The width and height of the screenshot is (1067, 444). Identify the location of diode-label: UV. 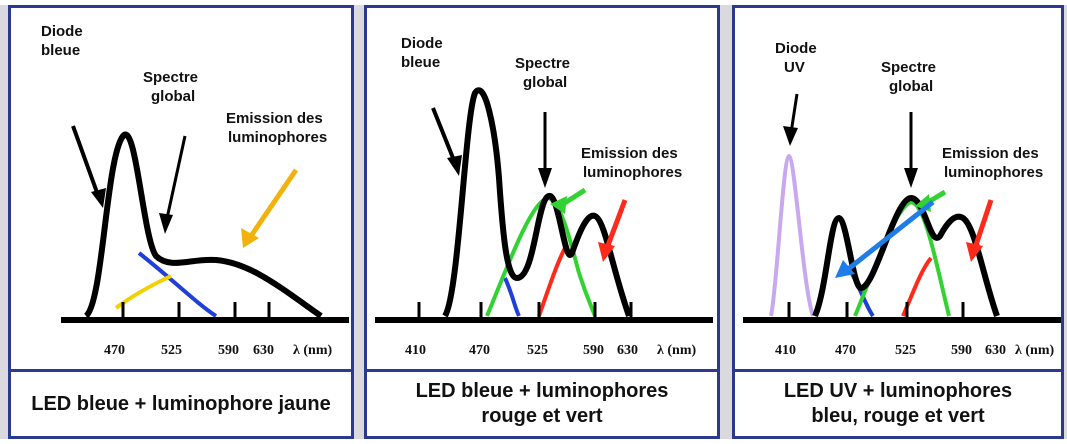
(794, 67).